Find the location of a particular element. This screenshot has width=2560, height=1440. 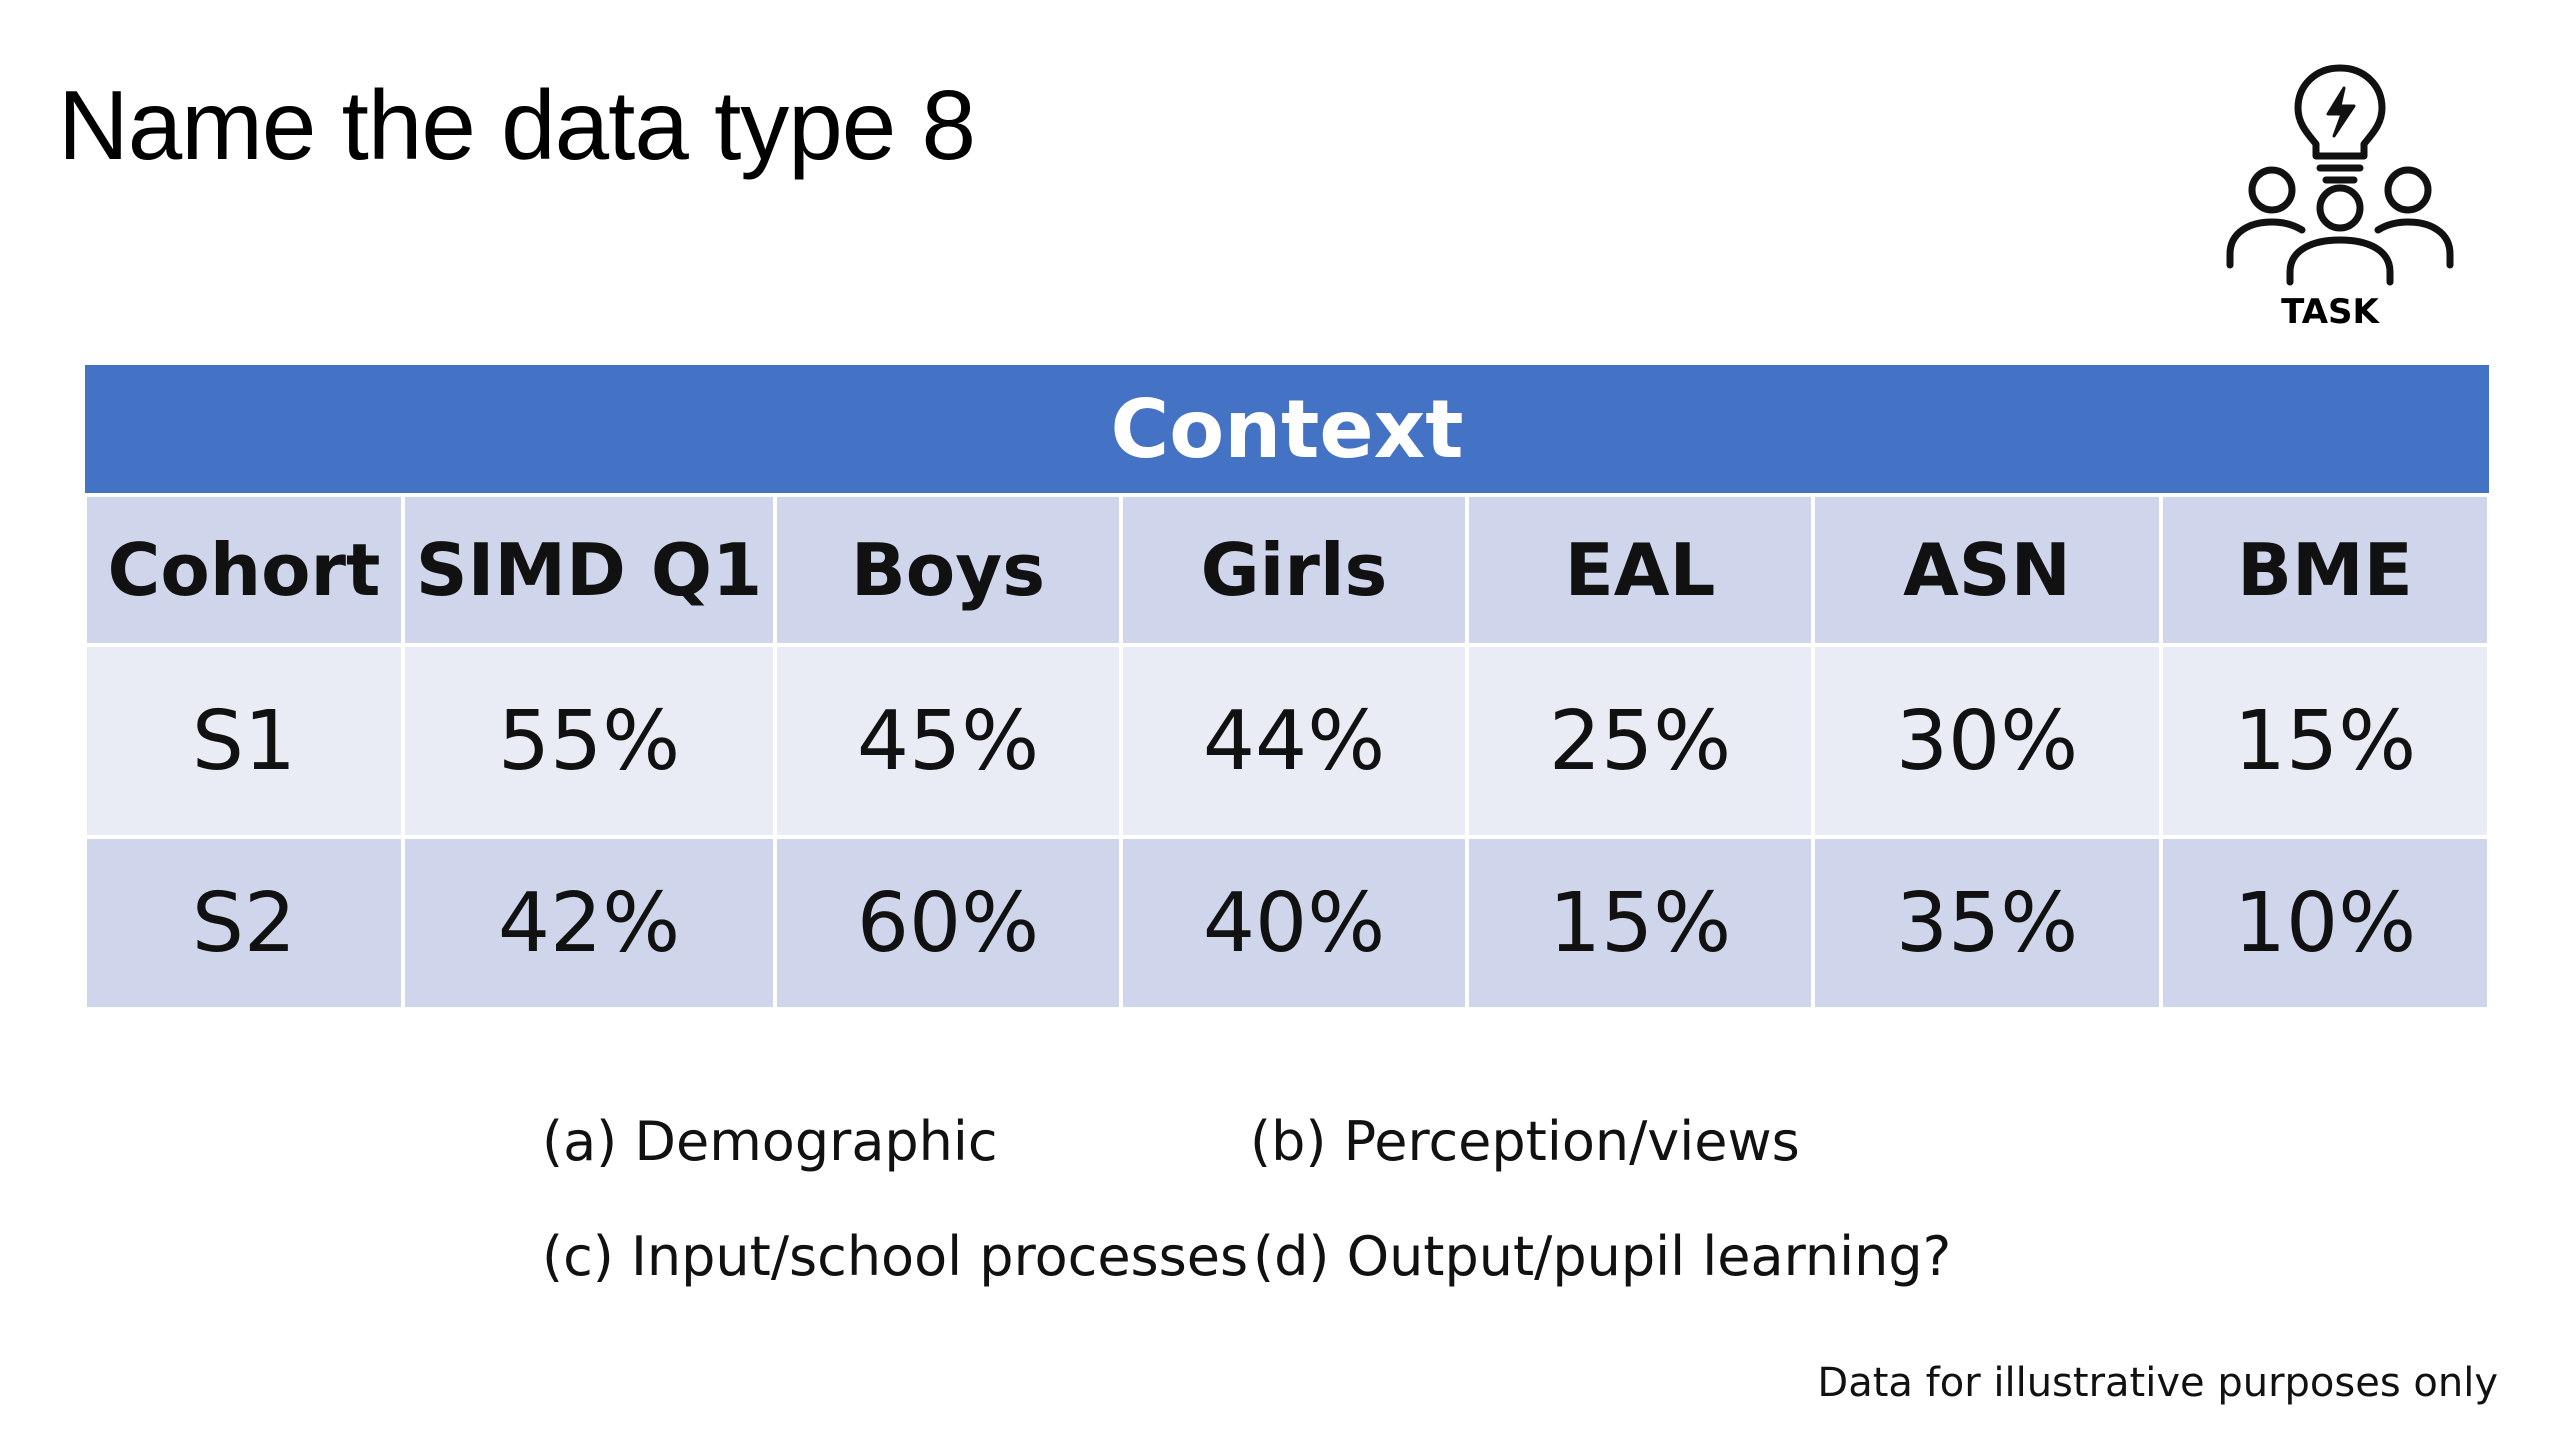

slide-title: Name the data type 8 is located at coordinates (517, 125).